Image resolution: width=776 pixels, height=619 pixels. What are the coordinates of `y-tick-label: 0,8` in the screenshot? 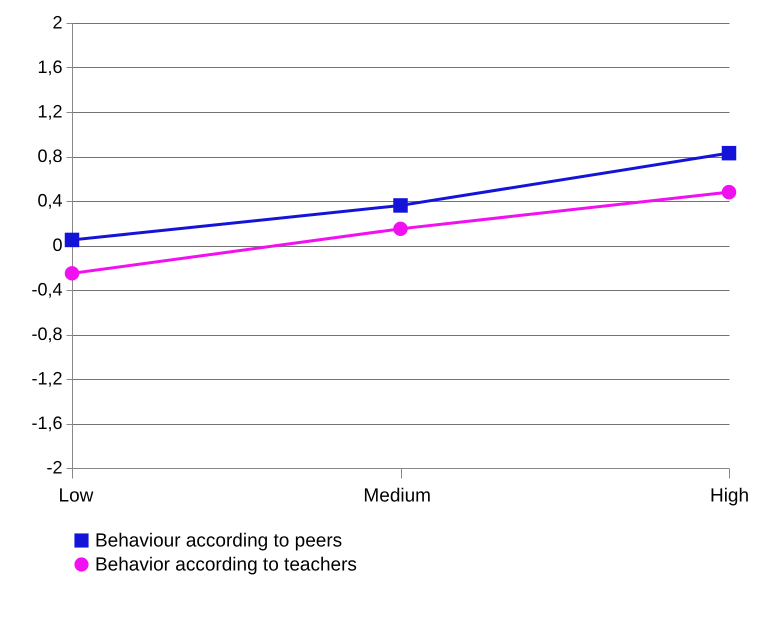 It's located at (49, 156).